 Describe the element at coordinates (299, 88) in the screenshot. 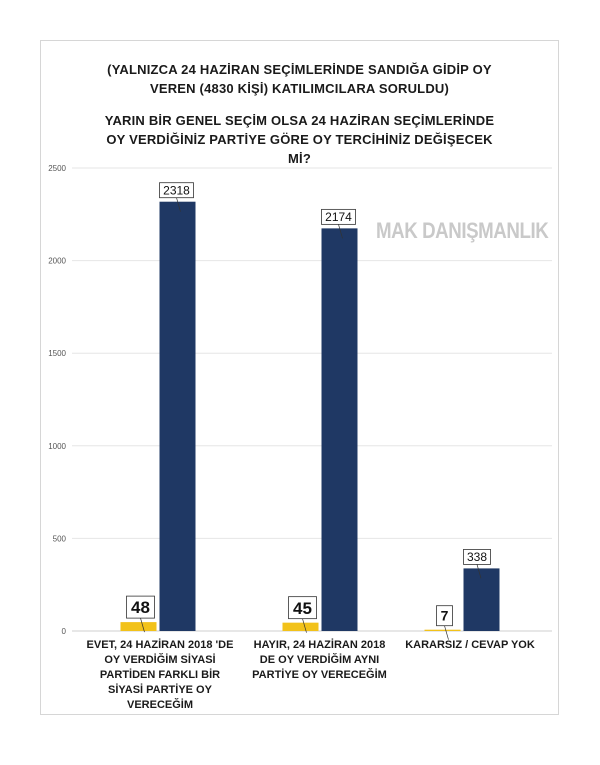

I see `subtitle-line-2: VEREN (4830 KİŞİ) KATILIMCILARA SORULDU)` at that location.